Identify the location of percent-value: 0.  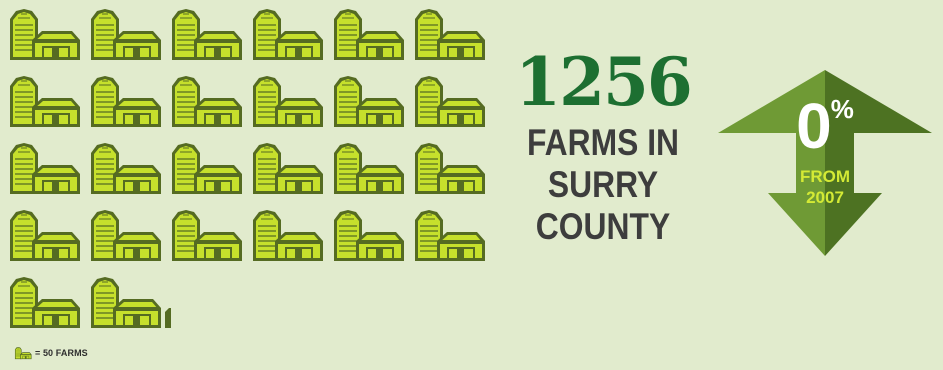
(814, 126).